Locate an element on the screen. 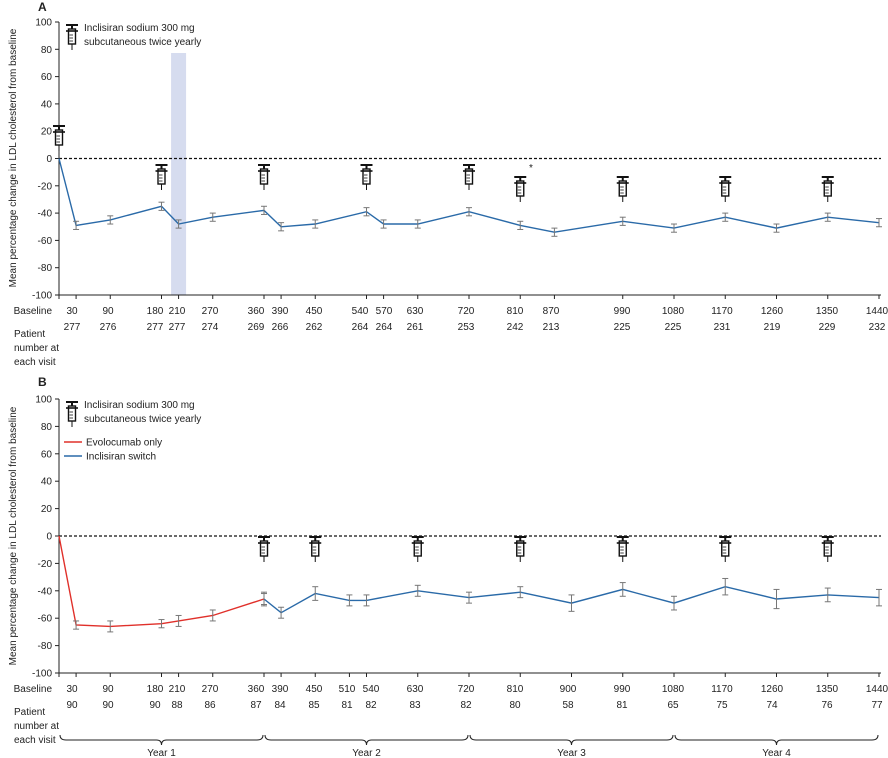 Image resolution: width=888 pixels, height=758 pixels. panel-b-patient-row-label-3: each visit is located at coordinates (35, 740).